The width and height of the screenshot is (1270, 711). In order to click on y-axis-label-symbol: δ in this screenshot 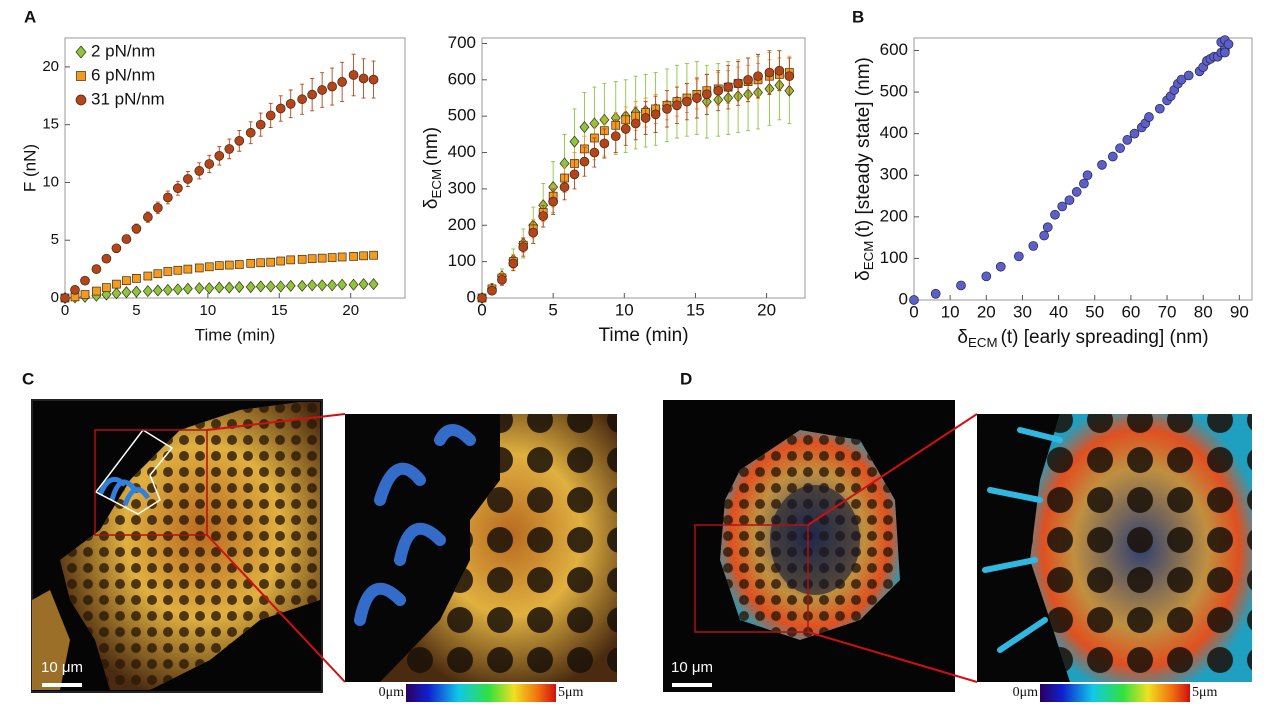, I will do `click(431, 204)`.